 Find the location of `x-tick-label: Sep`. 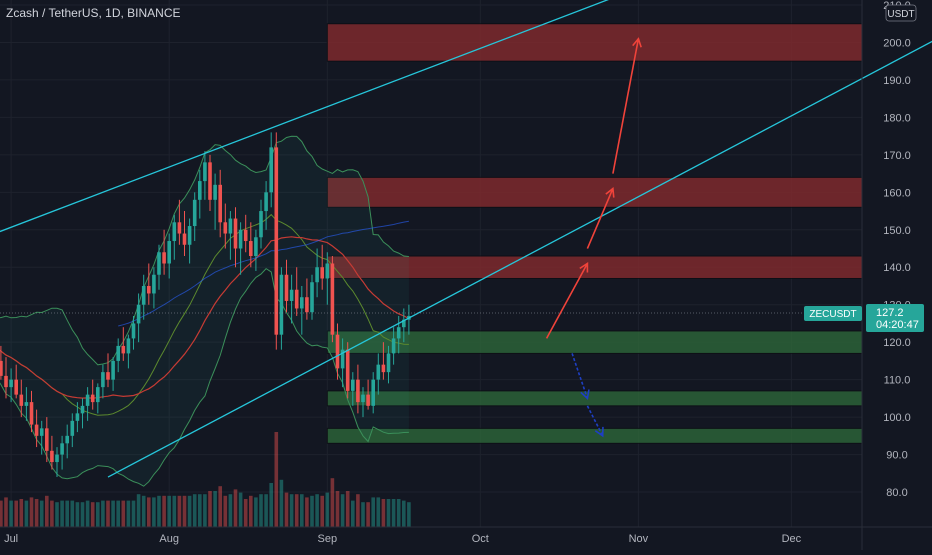

x-tick-label: Sep is located at coordinates (328, 539).